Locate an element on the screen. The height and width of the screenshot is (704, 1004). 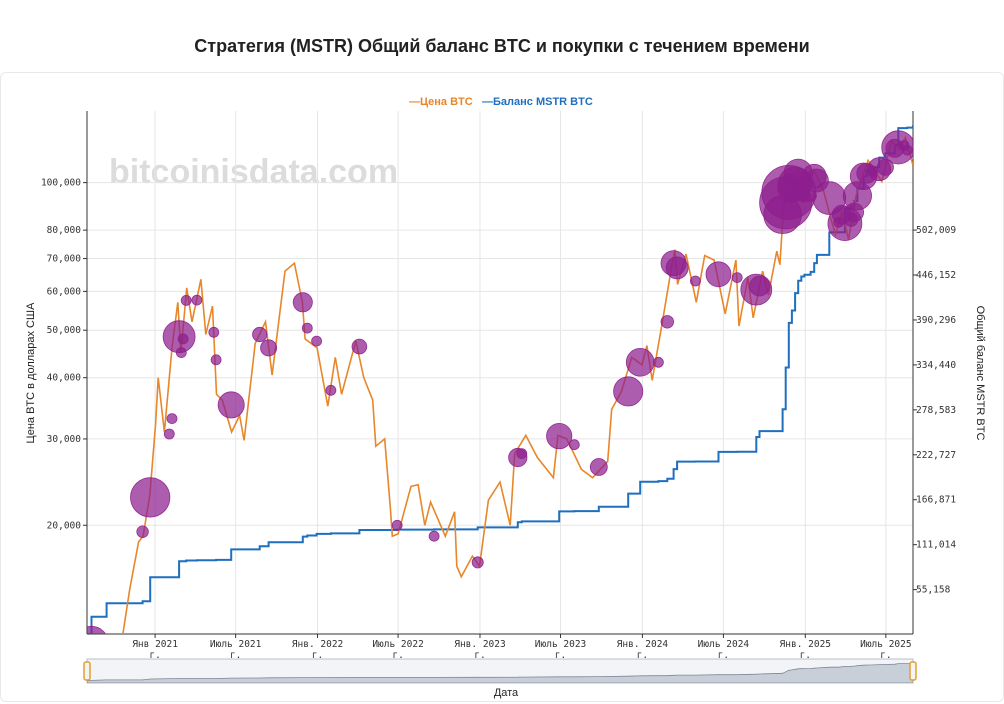
y-right-tick-label: 278,583 is located at coordinates (936, 410).